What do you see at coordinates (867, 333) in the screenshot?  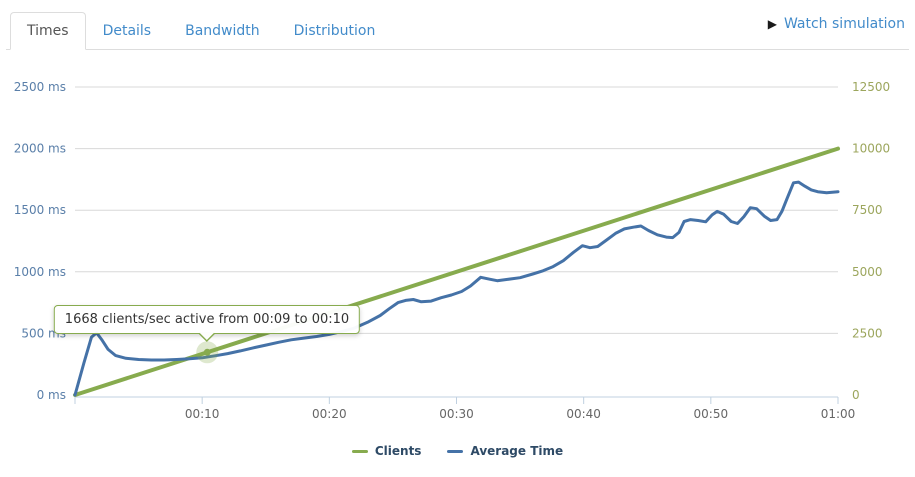 I see `y-axis-right-label: 2500` at bounding box center [867, 333].